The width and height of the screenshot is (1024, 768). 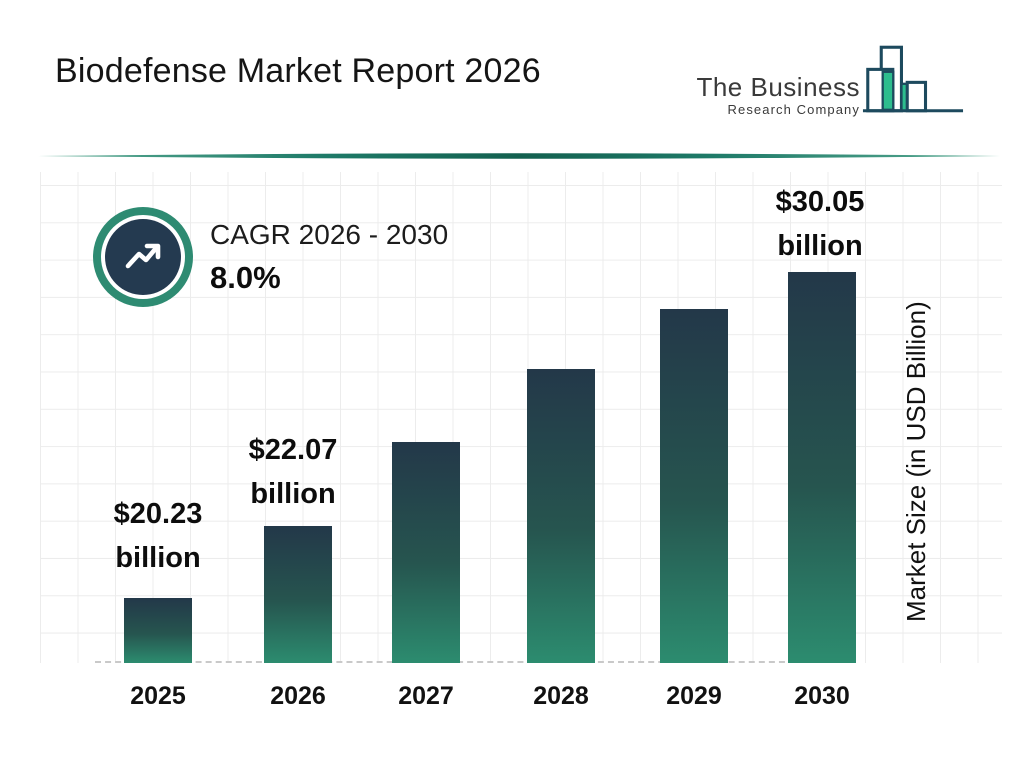 I want to click on value-unit-2025: billion, so click(x=158, y=558).